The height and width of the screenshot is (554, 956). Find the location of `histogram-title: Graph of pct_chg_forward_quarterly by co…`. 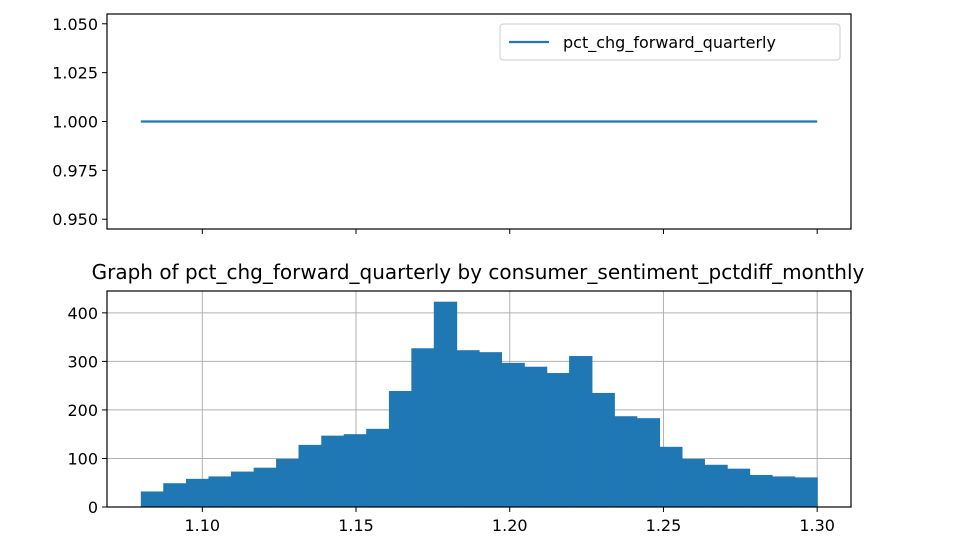

histogram-title: Graph of pct_chg_forward_quarterly by co… is located at coordinates (478, 272).